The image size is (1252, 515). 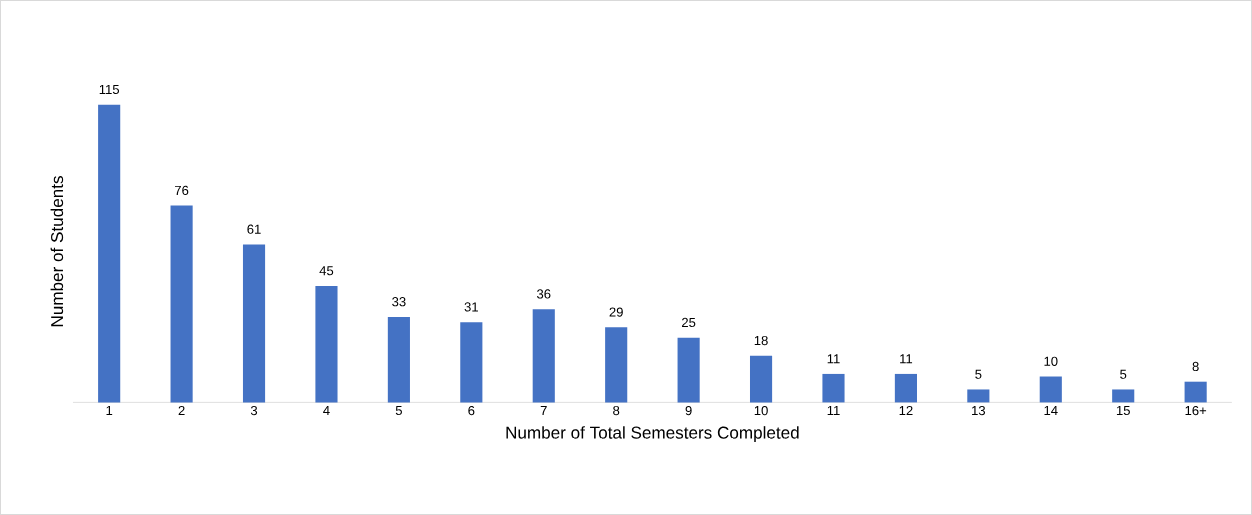 I want to click on x-tick-label: 8, so click(x=616, y=410).